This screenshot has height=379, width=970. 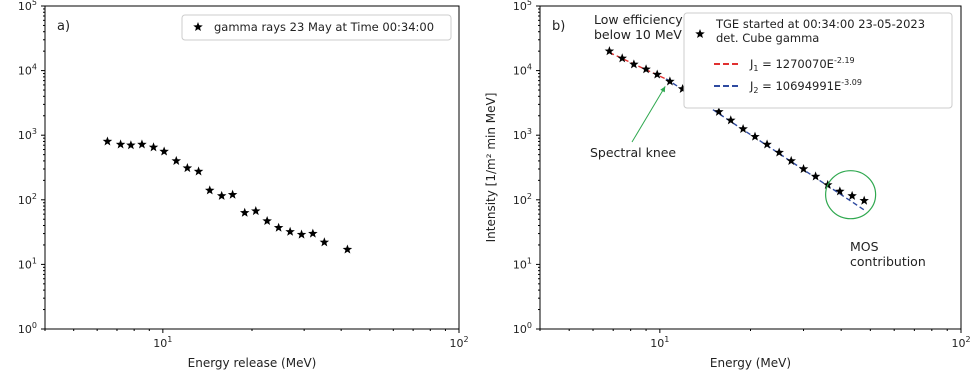 I want to click on annotation-low-efficiency: Low efficiency, so click(x=638, y=19).